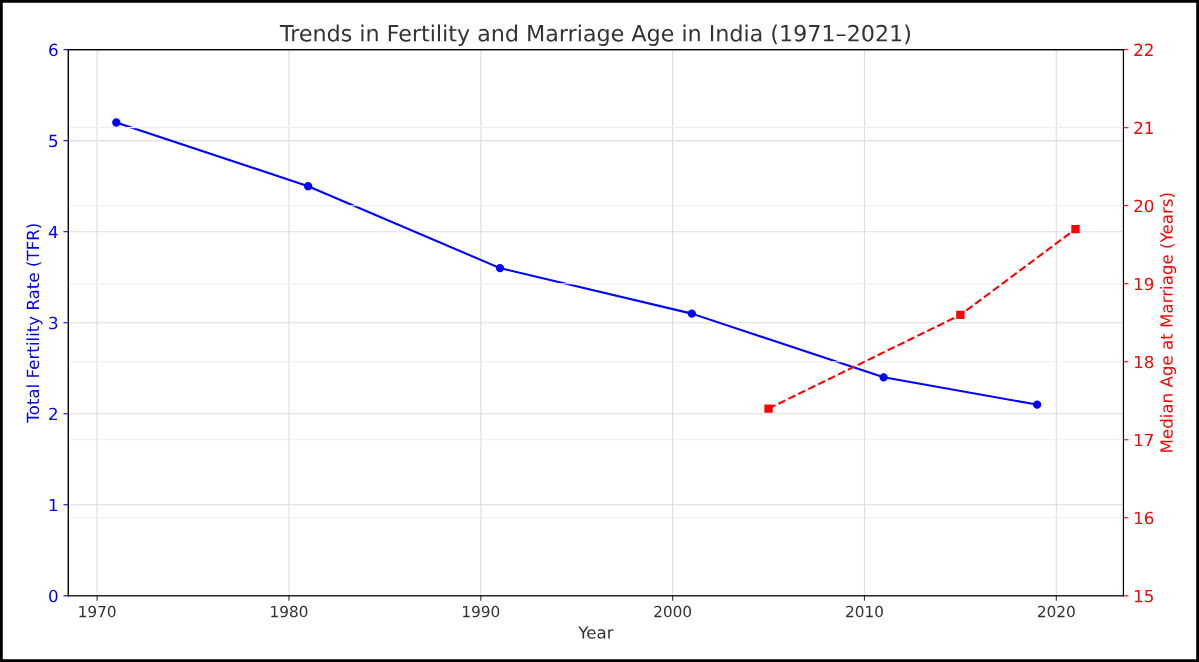  Describe the element at coordinates (864, 611) in the screenshot. I see `x-tick-label: 2010` at that location.